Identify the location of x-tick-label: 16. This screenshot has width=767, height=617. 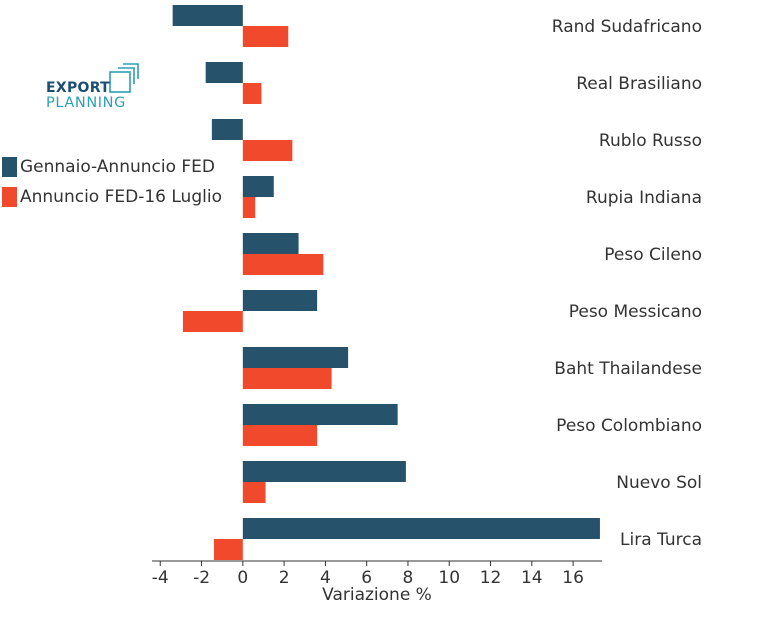
(573, 578).